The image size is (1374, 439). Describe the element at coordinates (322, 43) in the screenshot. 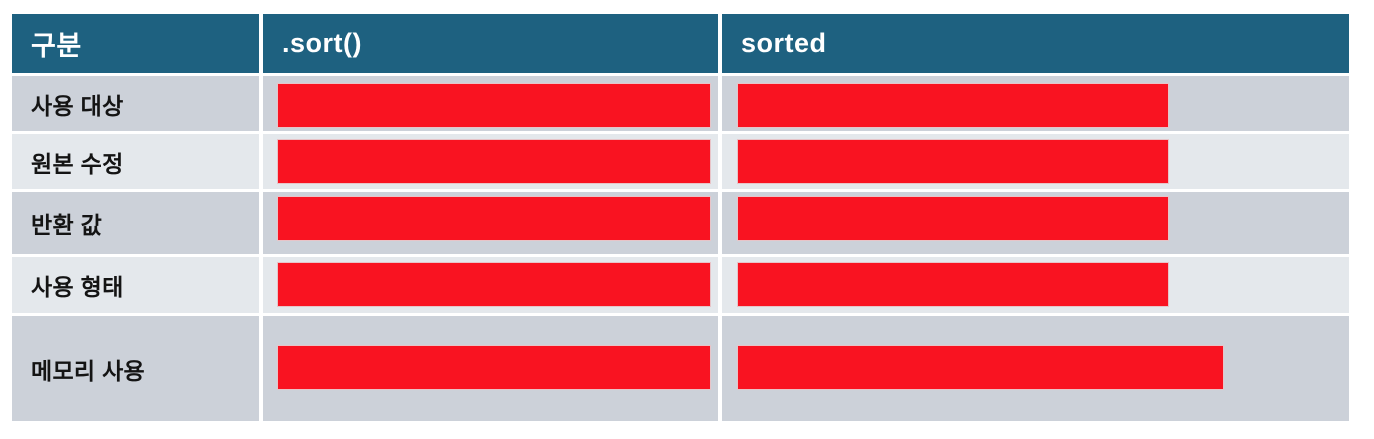

I see `table-header-label-sort: .sort()` at that location.